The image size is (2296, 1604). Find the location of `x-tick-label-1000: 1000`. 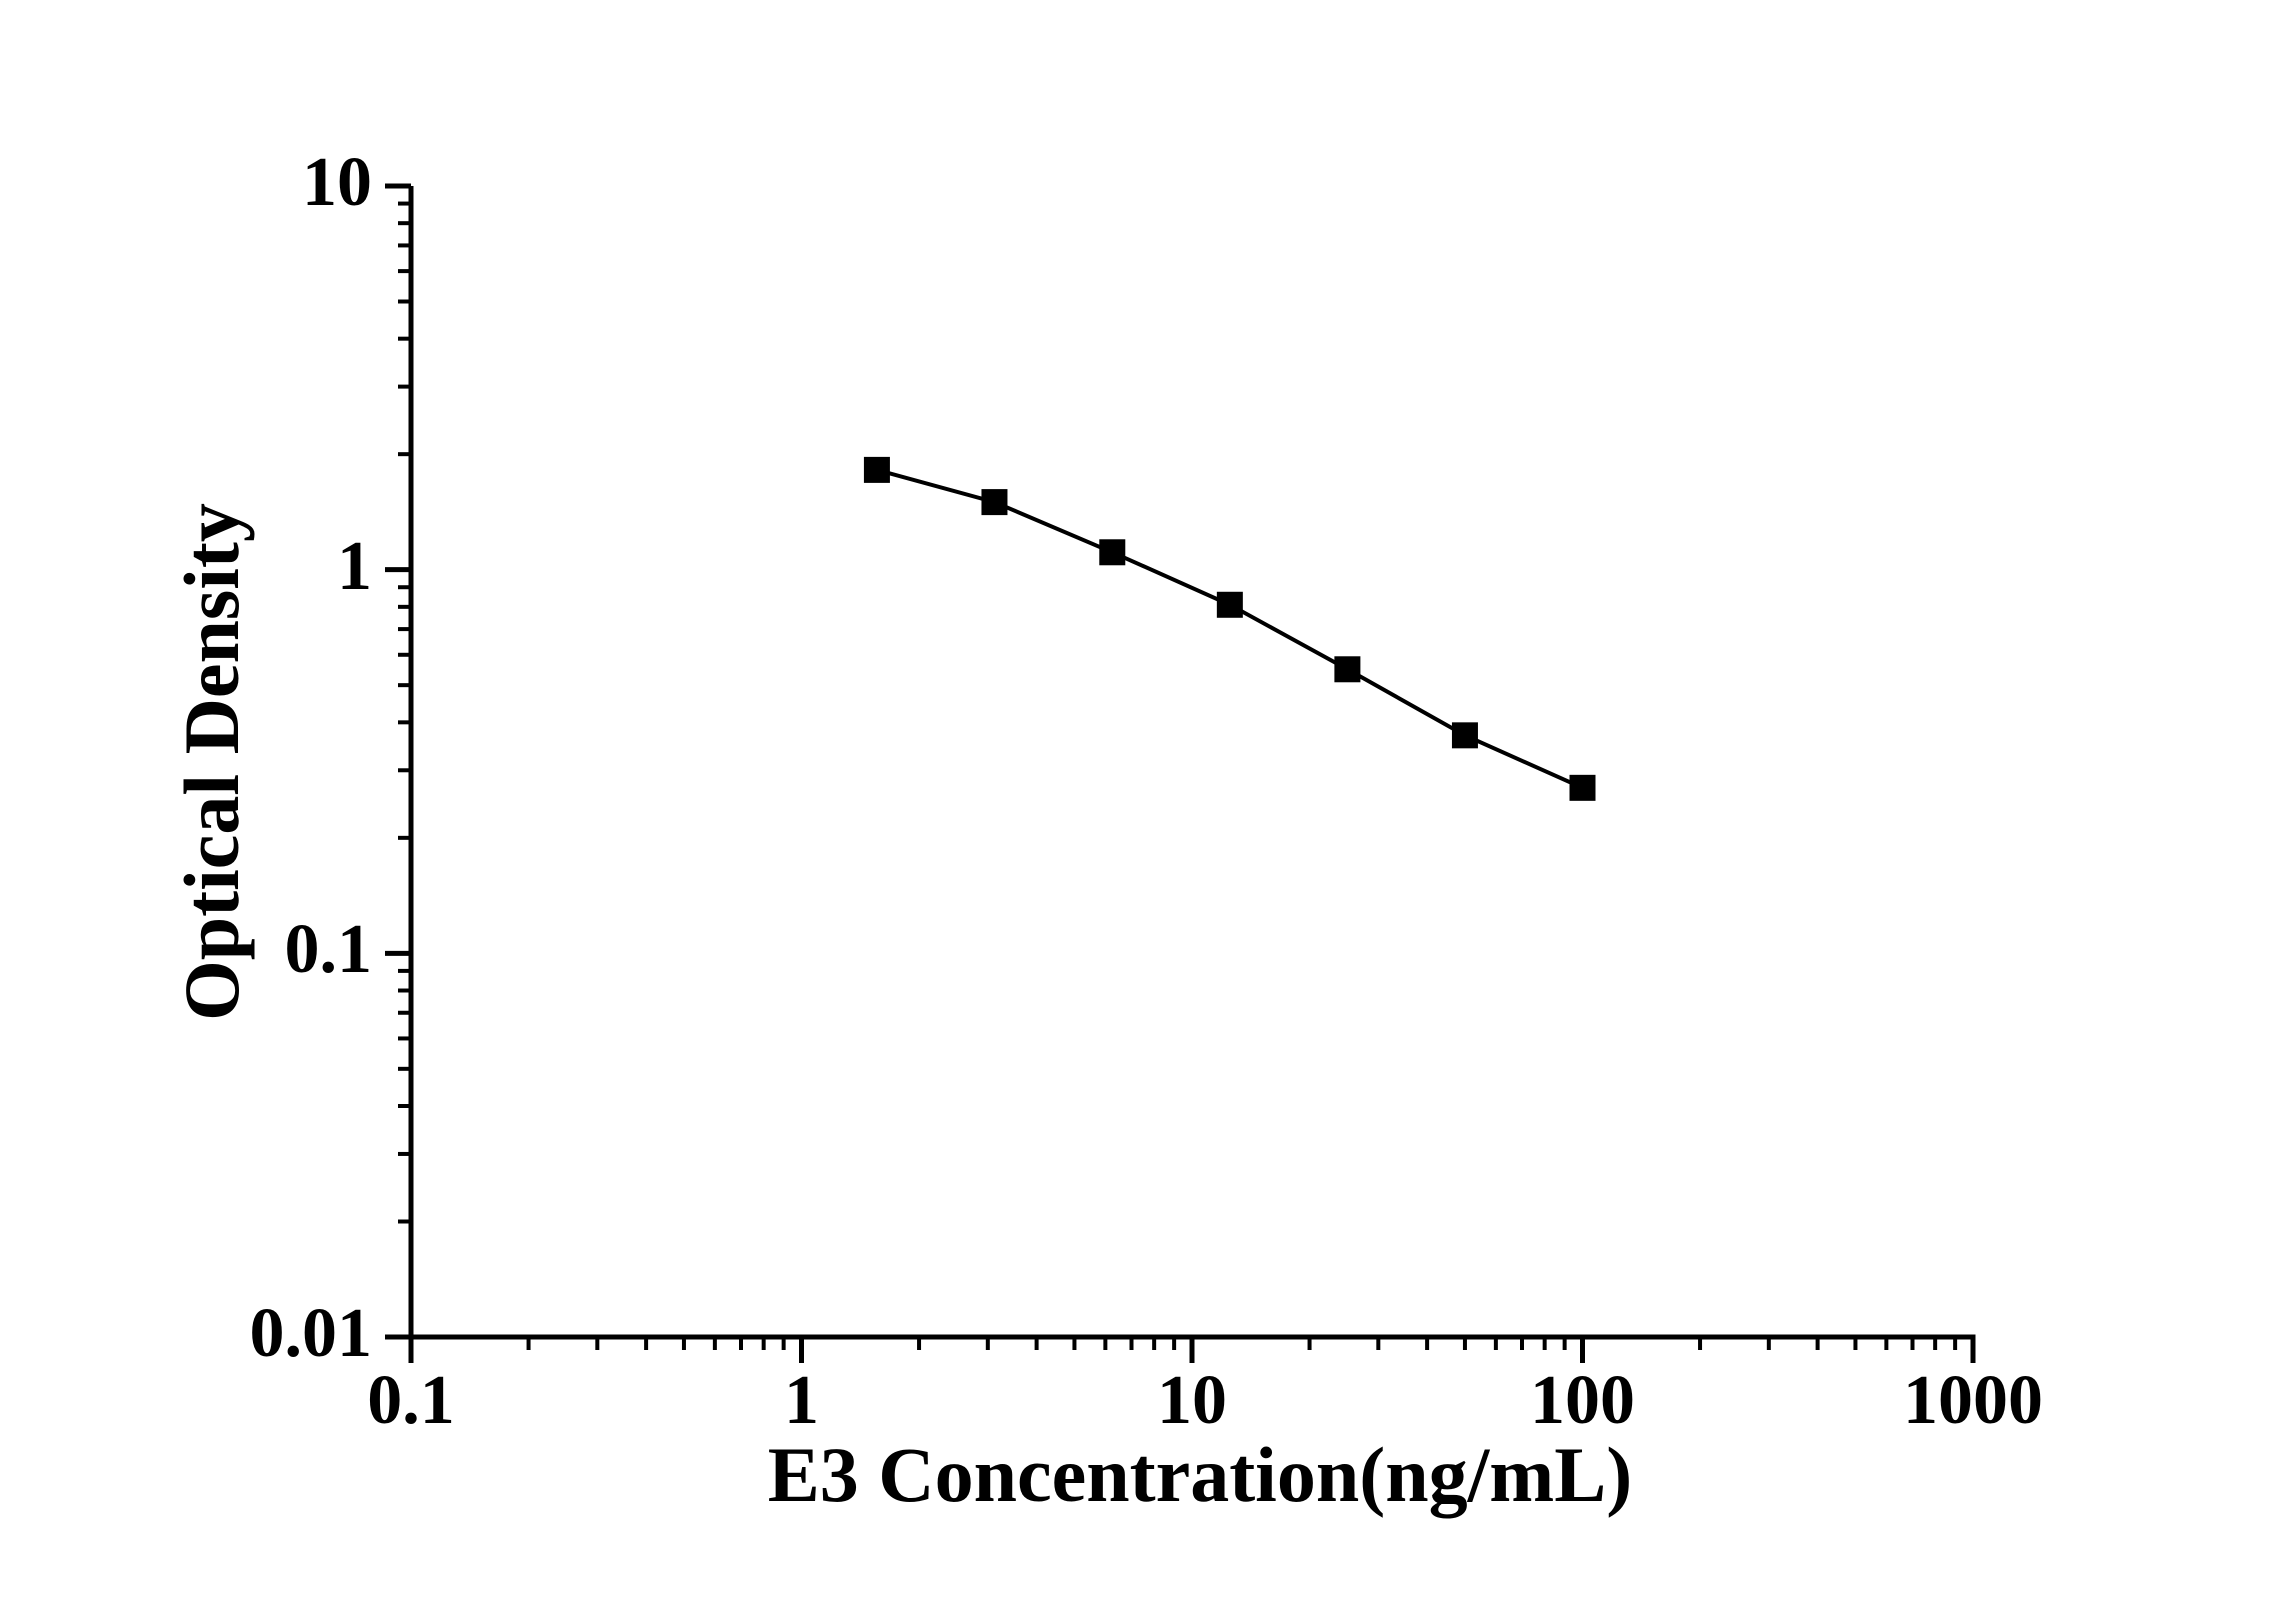

x-tick-label-1000: 1000 is located at coordinates (1973, 1400).